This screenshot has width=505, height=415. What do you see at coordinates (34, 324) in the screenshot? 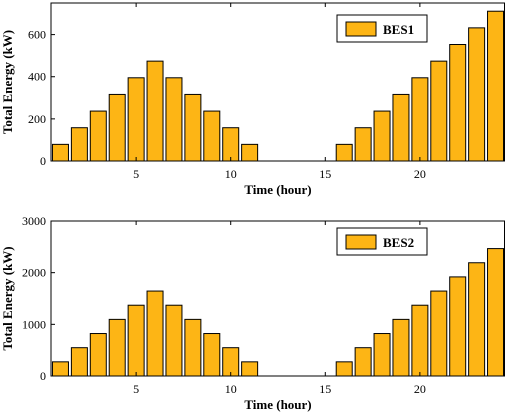
I see `y-tick-label: 1000` at bounding box center [34, 324].